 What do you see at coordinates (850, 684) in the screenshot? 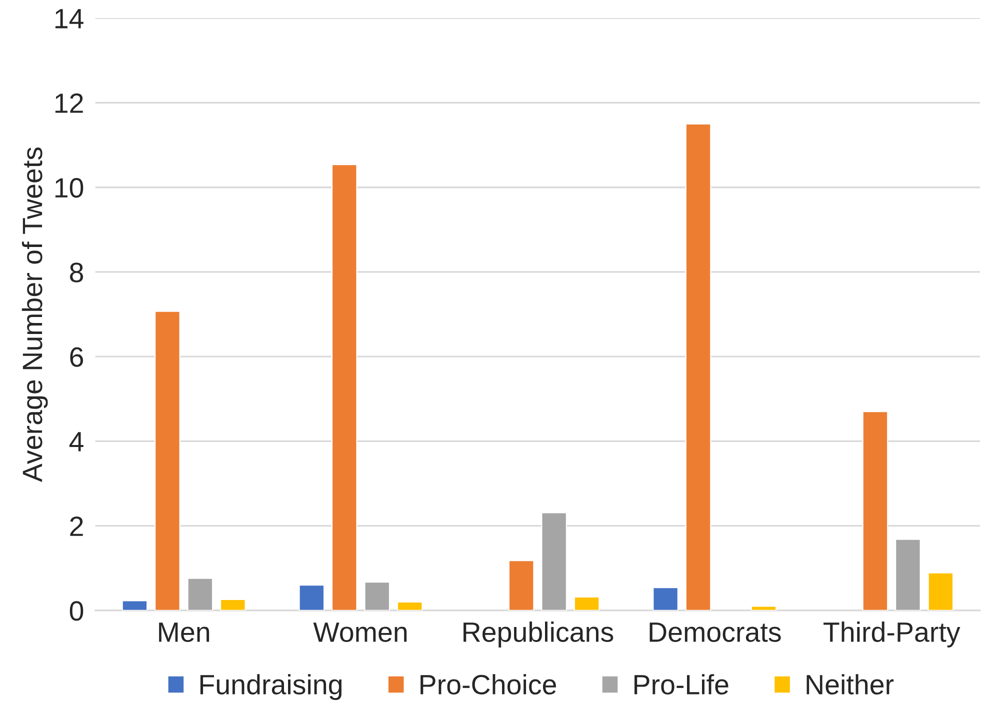
I see `legend-label: Neither` at bounding box center [850, 684].